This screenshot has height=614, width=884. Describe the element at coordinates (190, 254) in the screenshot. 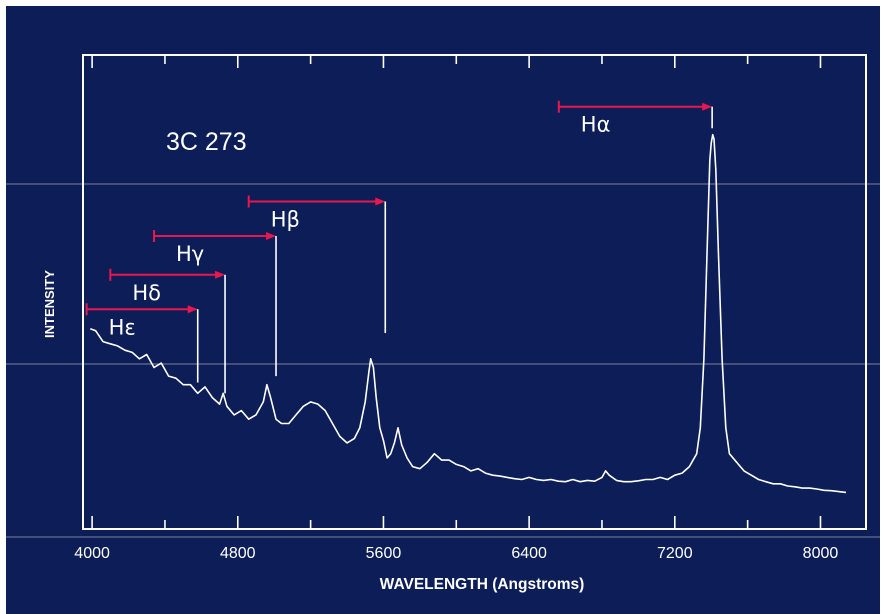

I see `emission-line-label: Hγ` at that location.